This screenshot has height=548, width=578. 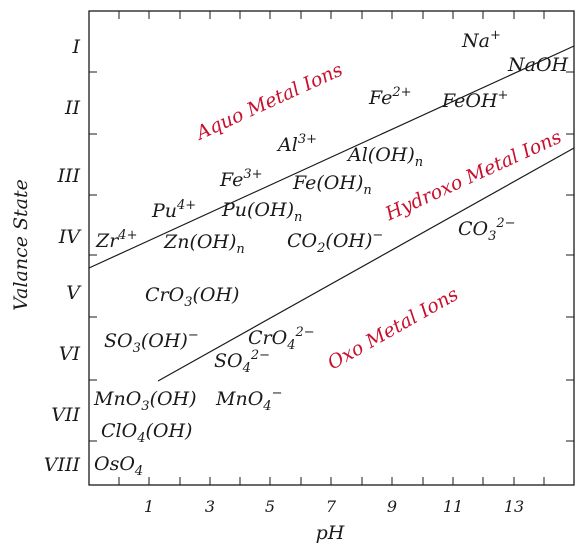 I want to click on y-tick-label: II, so click(x=72, y=108).